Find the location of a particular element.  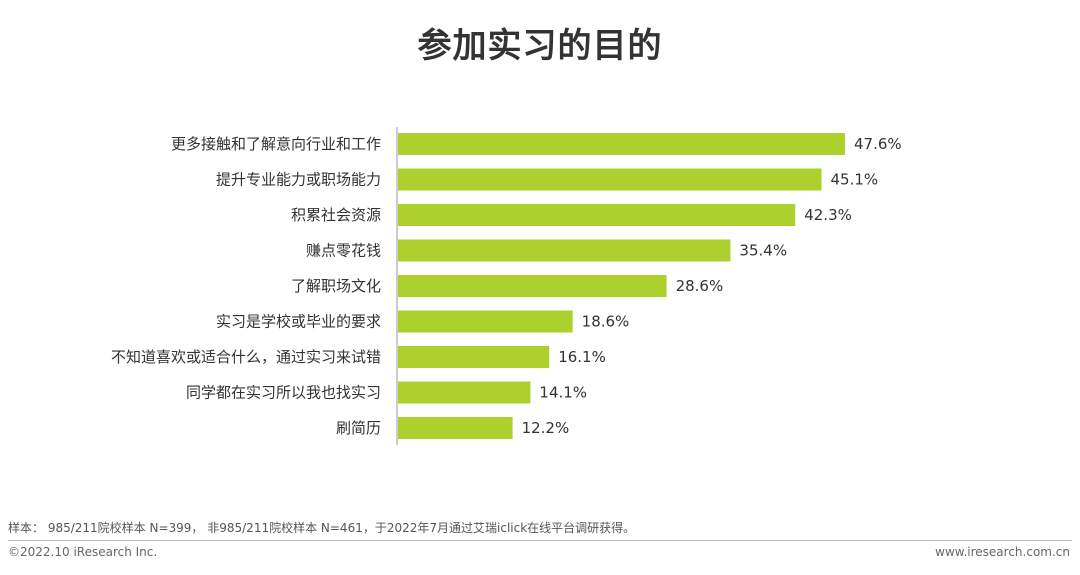

category-label-5: 实习是学校或毕业的要求 is located at coordinates (298, 322).